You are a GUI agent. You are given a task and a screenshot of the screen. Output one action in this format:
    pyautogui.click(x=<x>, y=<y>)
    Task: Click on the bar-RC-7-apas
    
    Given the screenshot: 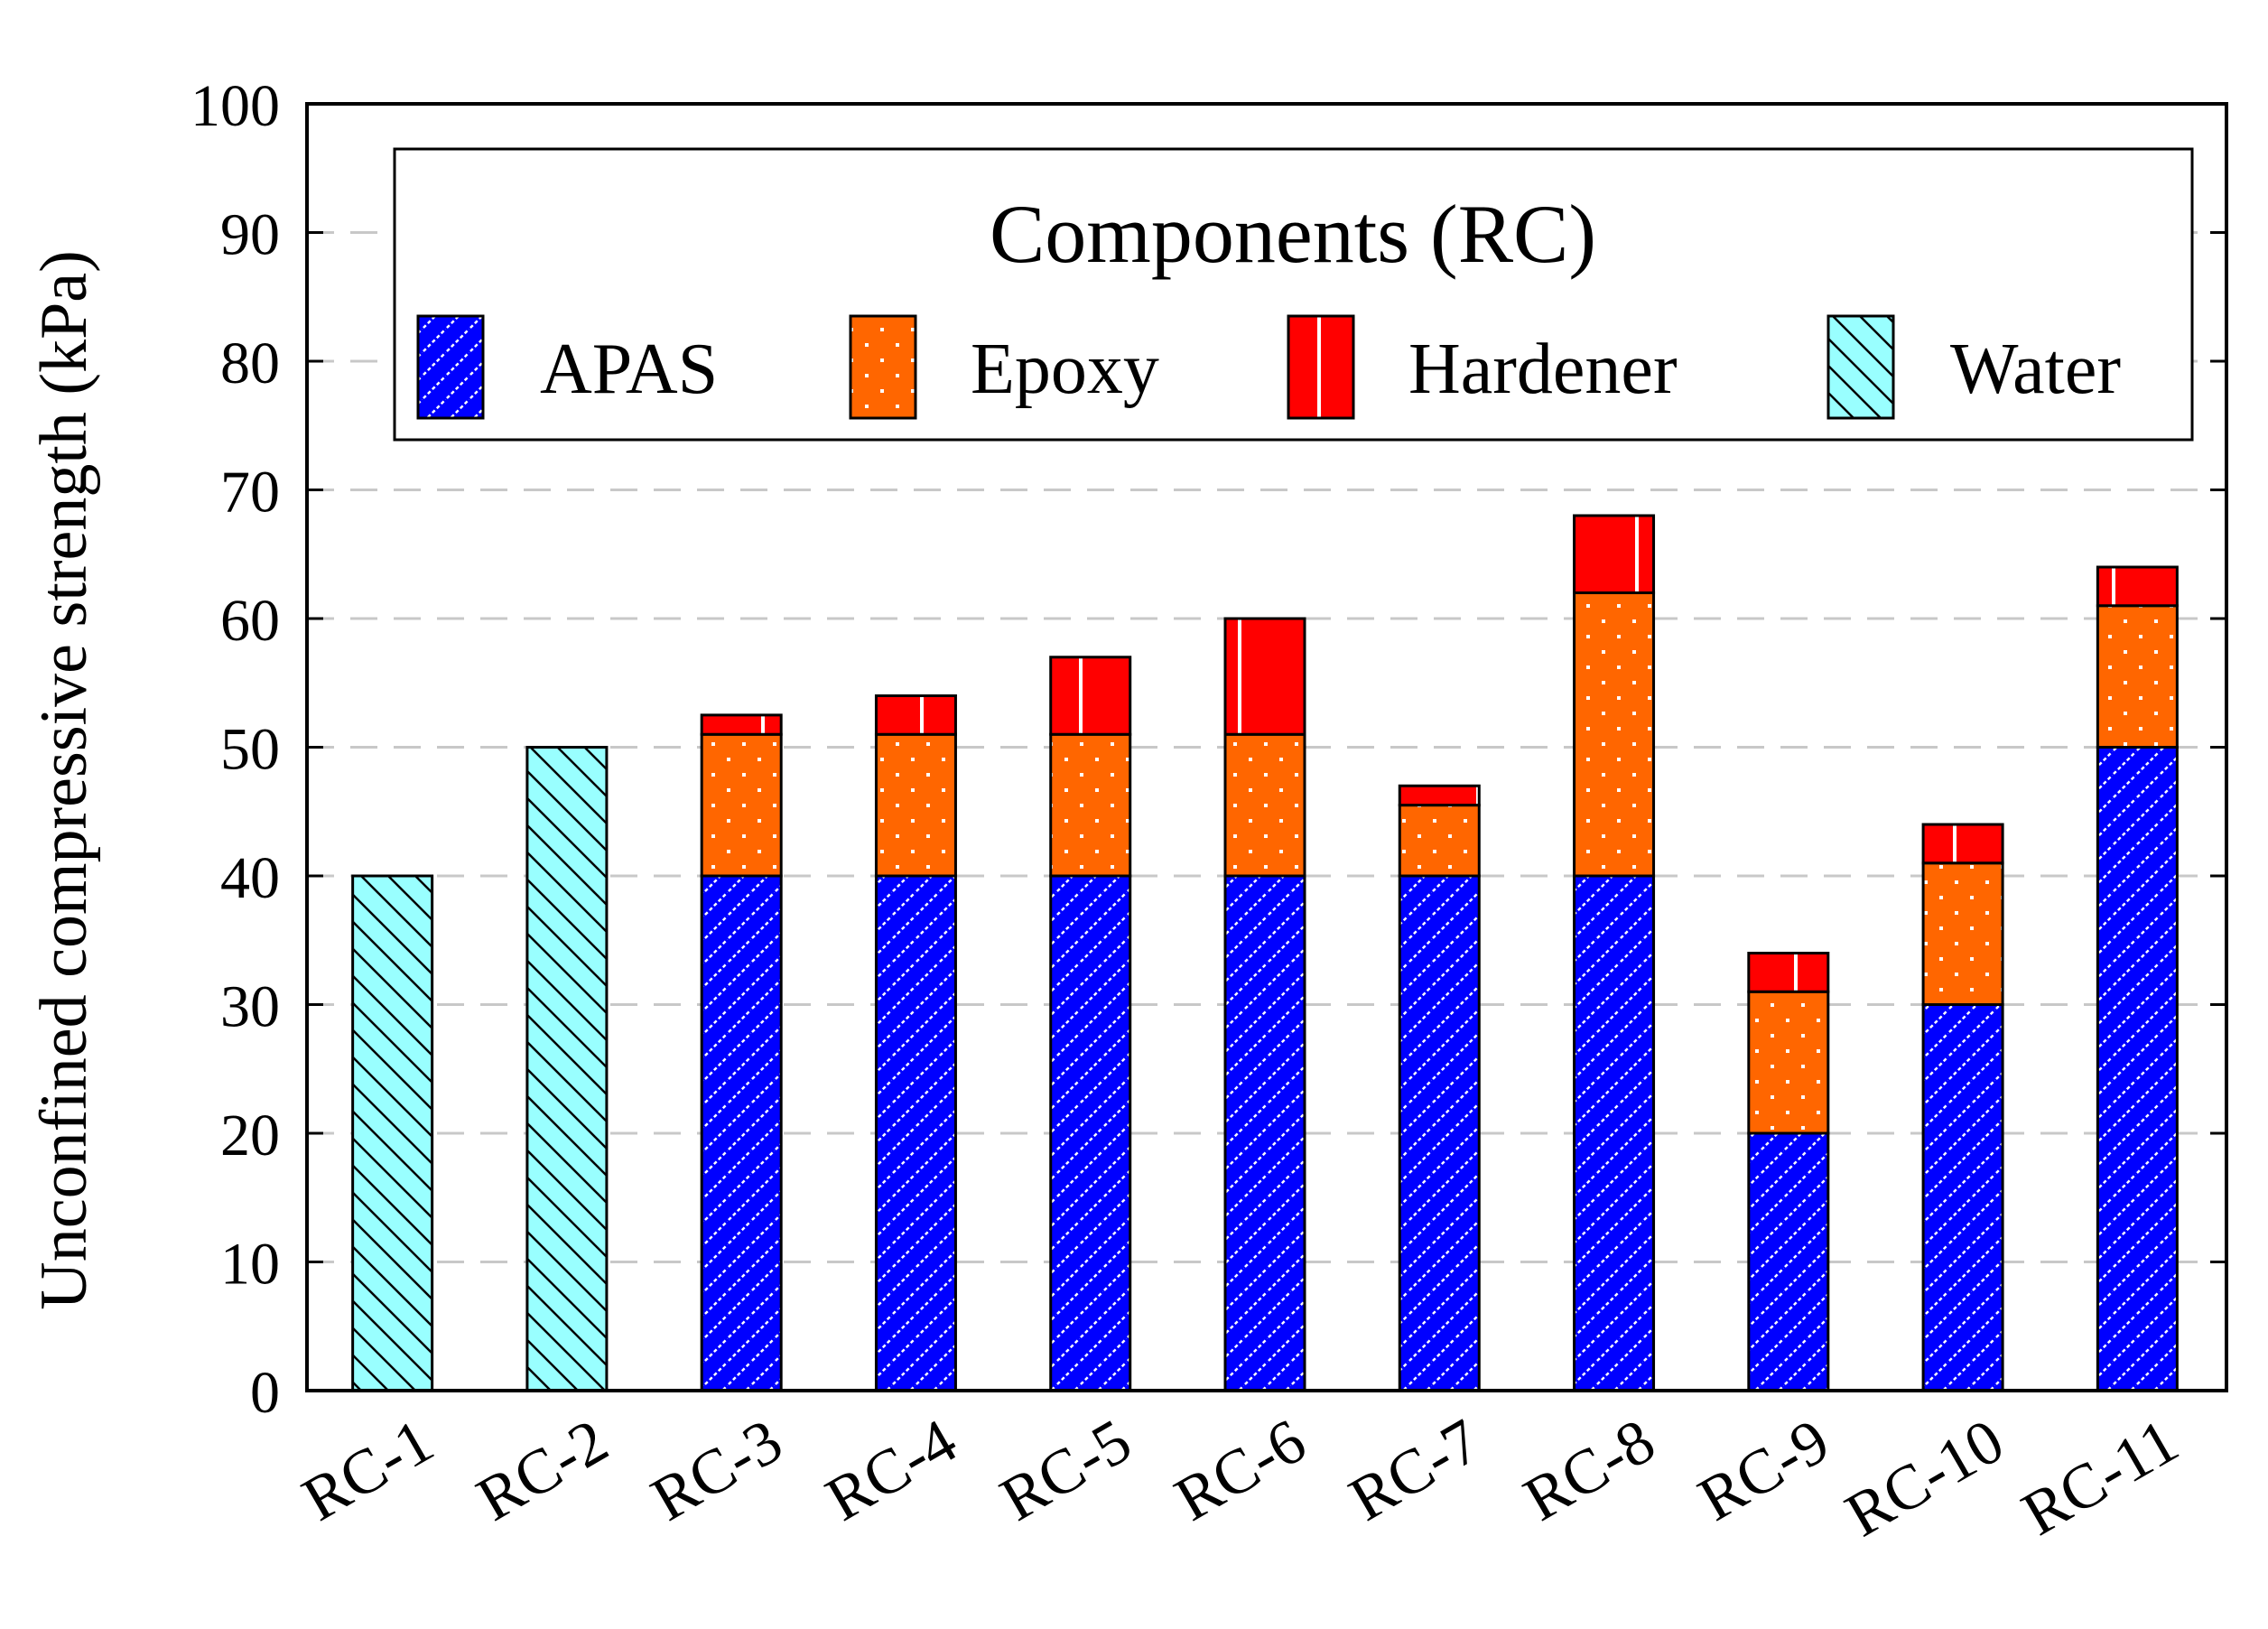 What is the action you would take?
    pyautogui.click(x=1439, y=1133)
    